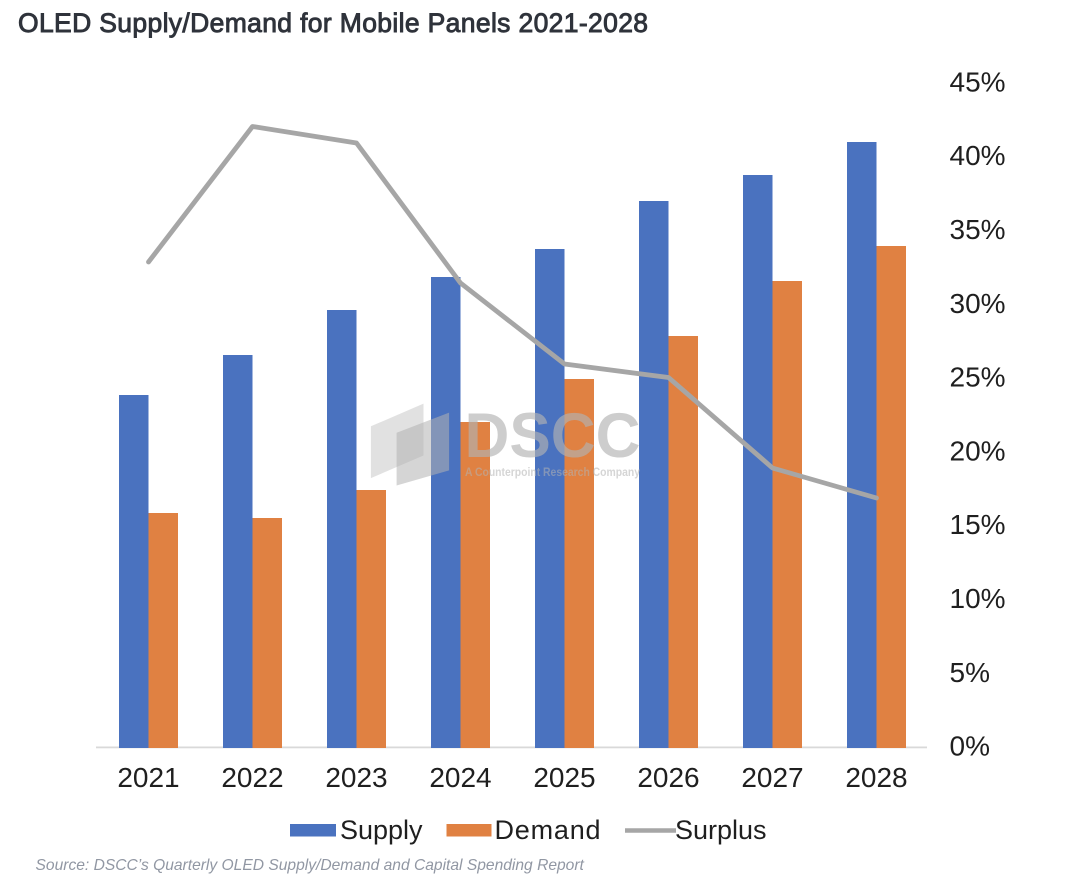 Image resolution: width=1080 pixels, height=887 pixels. What do you see at coordinates (553, 436) in the screenshot?
I see `svg-text: DSCC` at bounding box center [553, 436].